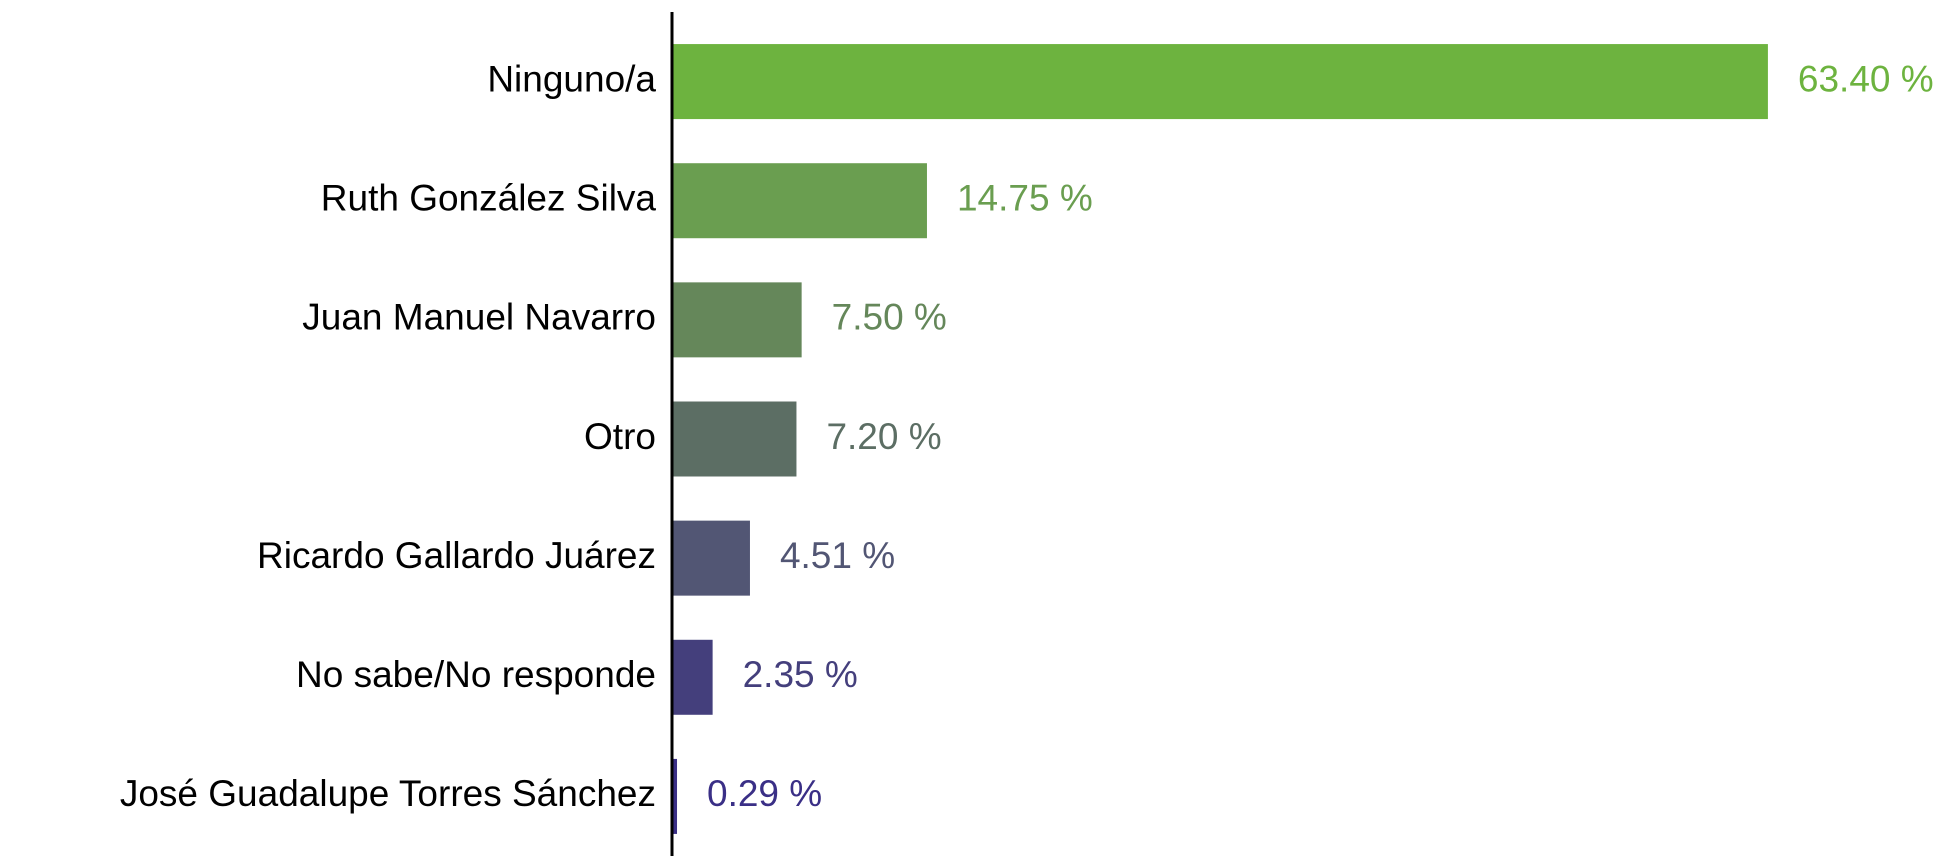 The image size is (1959, 856). I want to click on value-label: 63.40 %, so click(1866, 78).